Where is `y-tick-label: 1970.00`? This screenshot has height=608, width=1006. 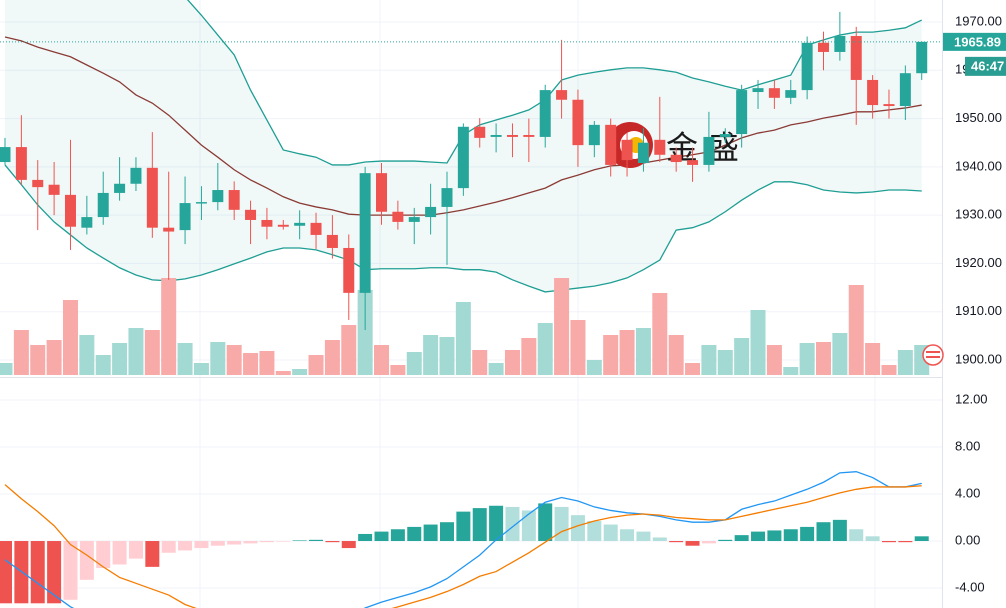
y-tick-label: 1970.00 is located at coordinates (978, 20).